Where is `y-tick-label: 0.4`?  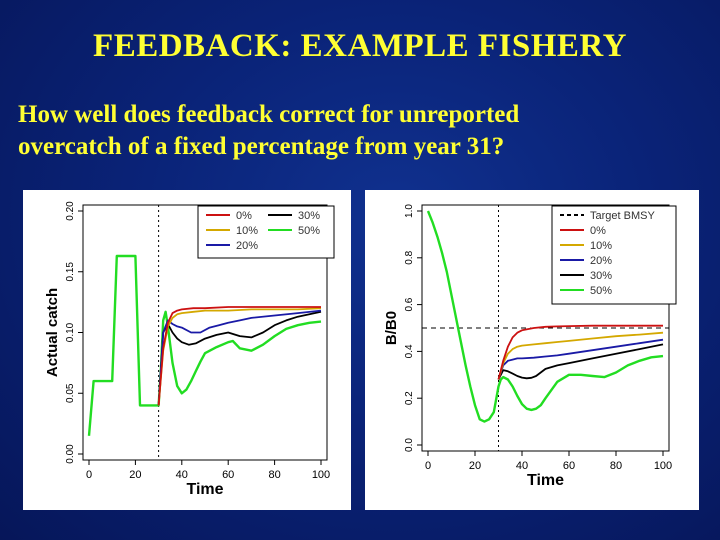 y-tick-label: 0.4 is located at coordinates (409, 351).